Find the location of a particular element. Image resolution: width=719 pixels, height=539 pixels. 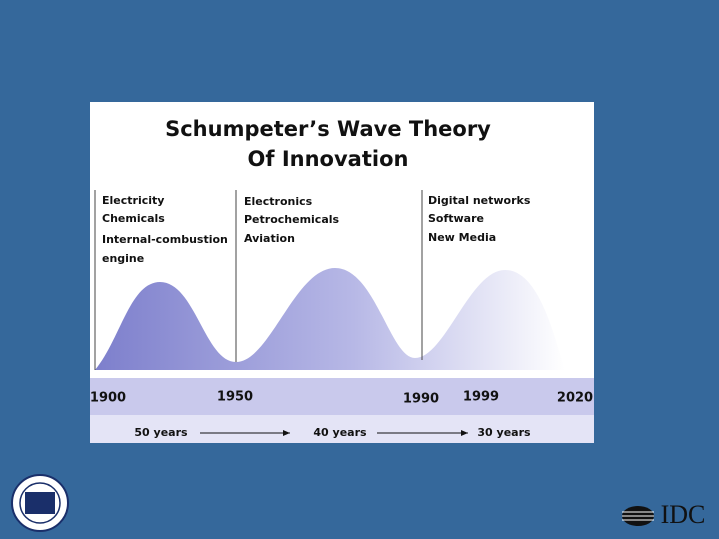

year: 1950 is located at coordinates (235, 397).